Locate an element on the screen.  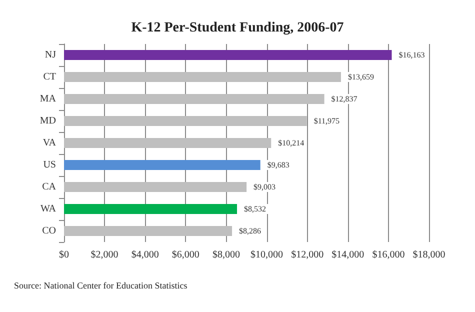
data-label: $9,003 is located at coordinates (265, 187).